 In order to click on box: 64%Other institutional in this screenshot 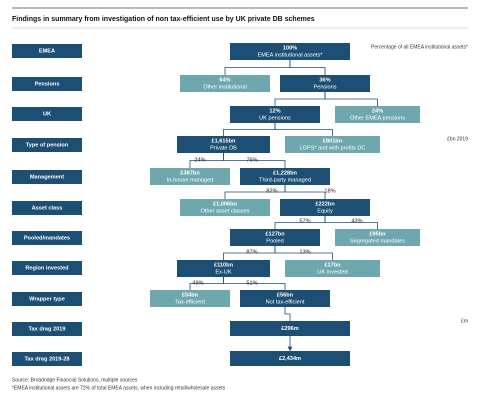, I will do `click(225, 83)`.